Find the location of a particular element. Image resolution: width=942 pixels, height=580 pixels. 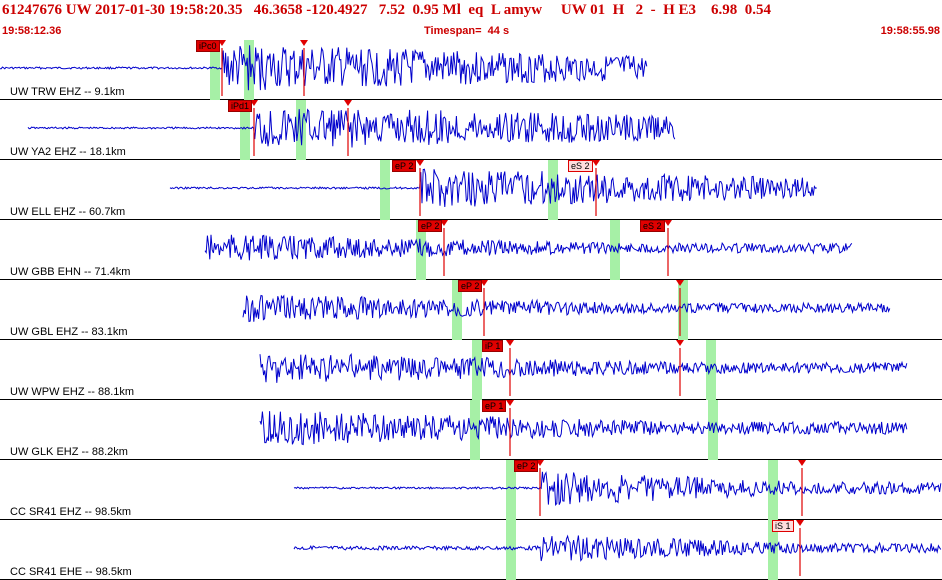

trace-gbb: eP 2 eS 2 UW GBB EHN -- 71.4km is located at coordinates (471, 250).